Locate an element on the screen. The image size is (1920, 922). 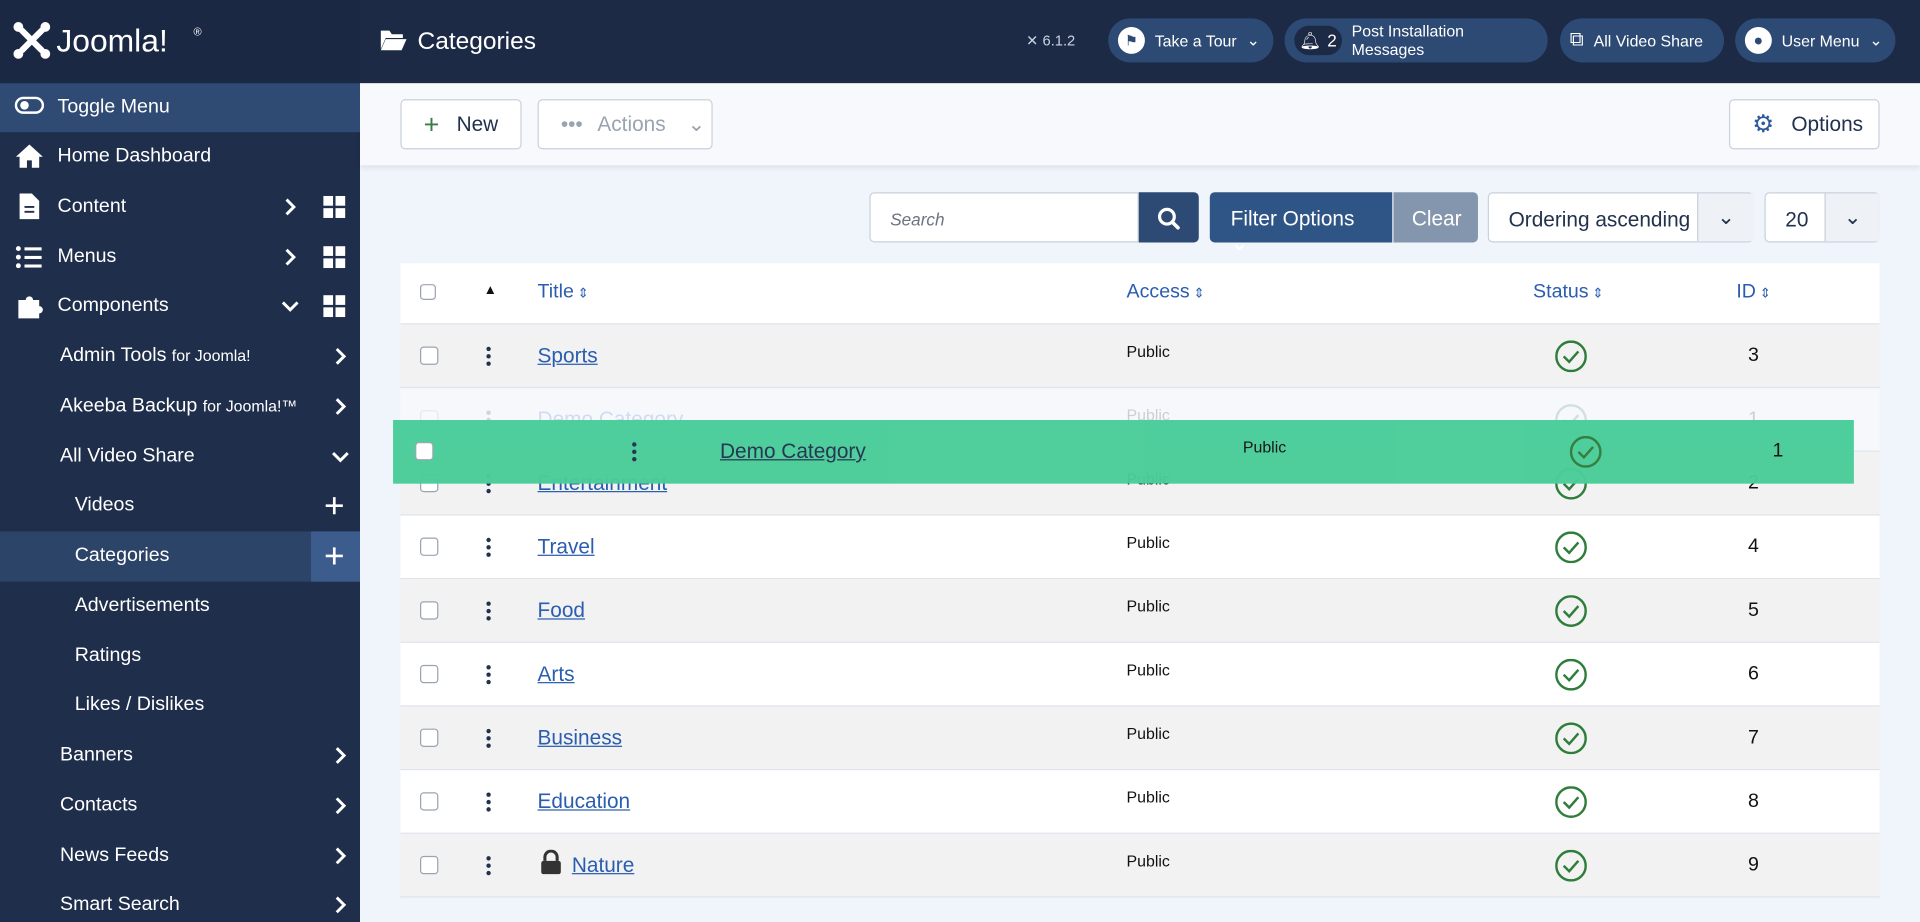
options-button: ⚙ Options is located at coordinates (1804, 124).